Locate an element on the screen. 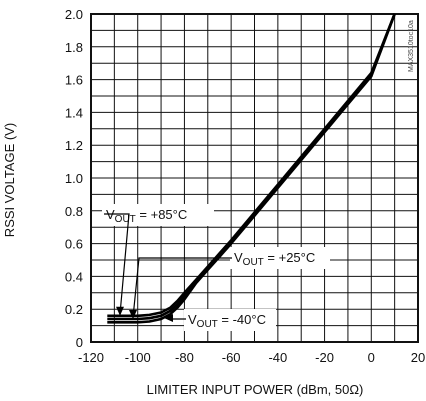 The height and width of the screenshot is (401, 426). x-tick-label: -120 is located at coordinates (91, 357).